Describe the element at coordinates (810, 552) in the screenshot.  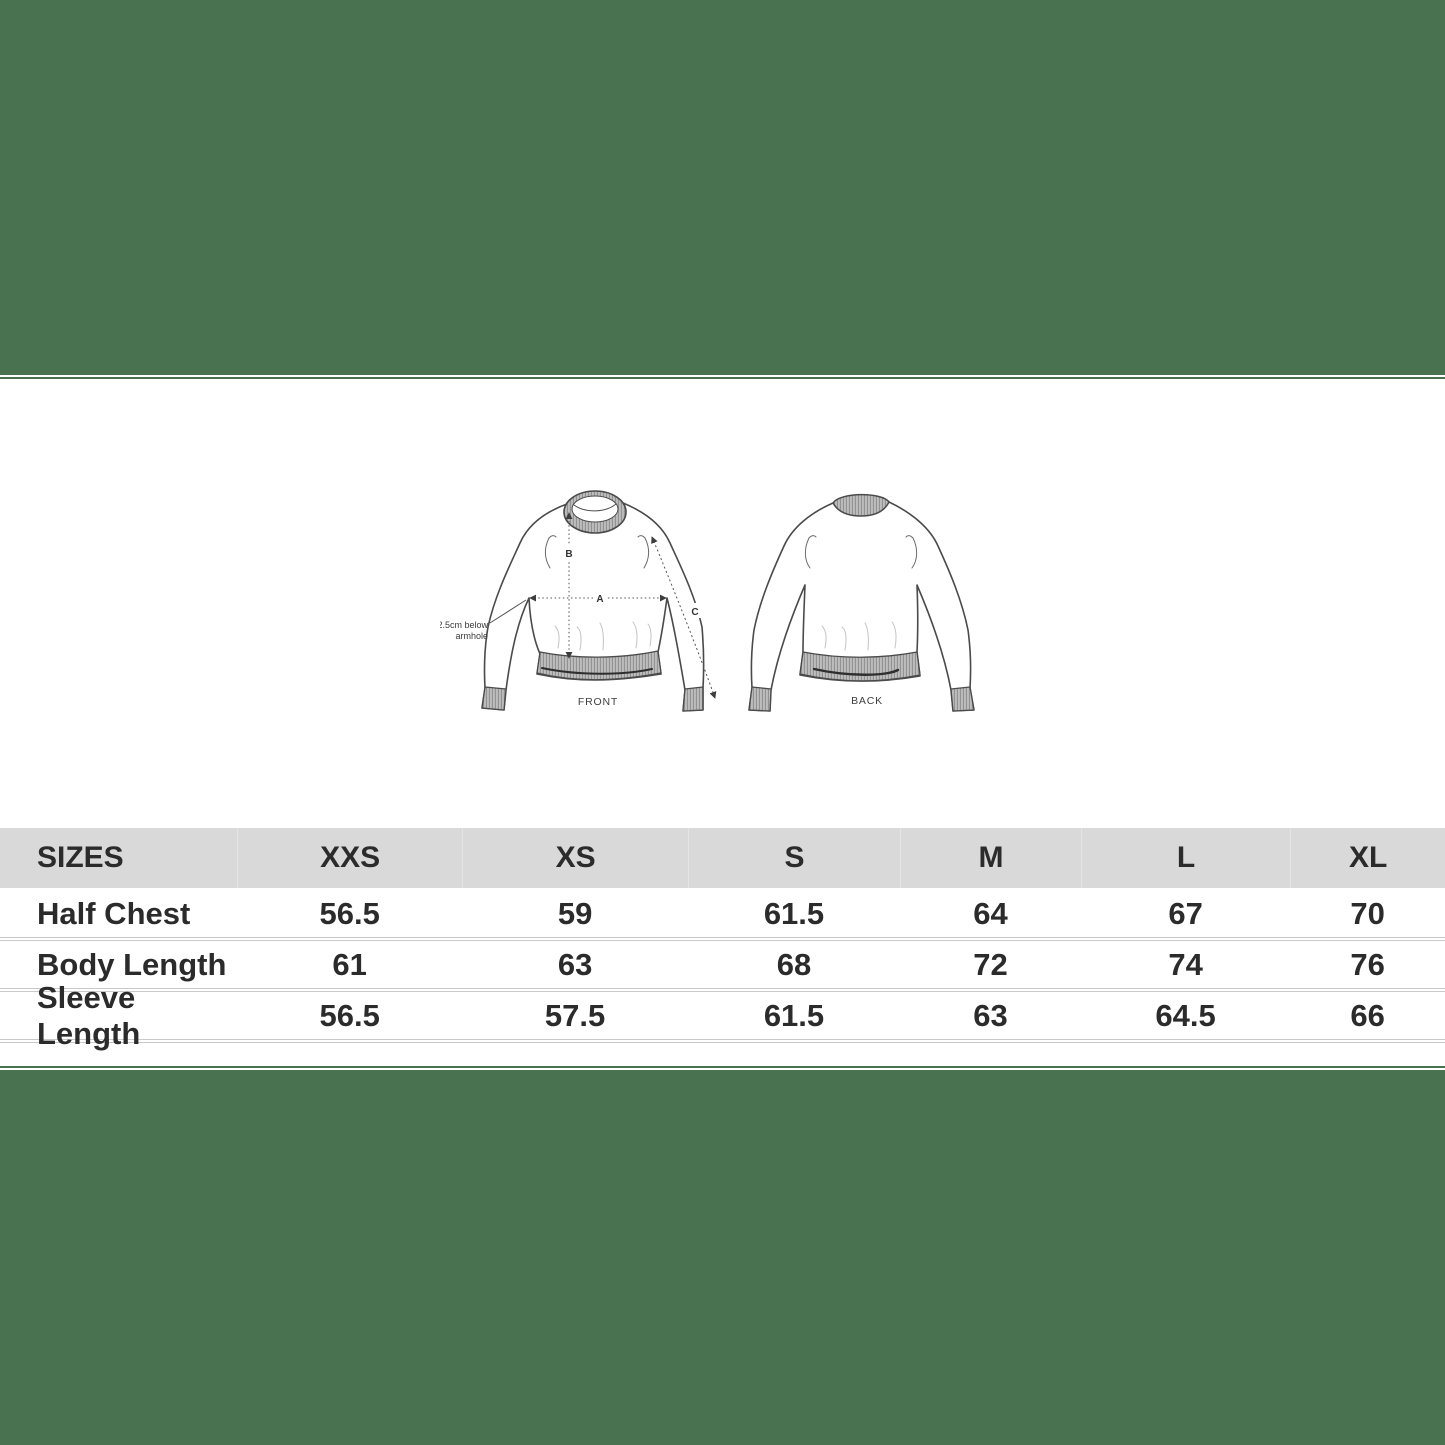
I see `back-left-armhole-seam` at that location.